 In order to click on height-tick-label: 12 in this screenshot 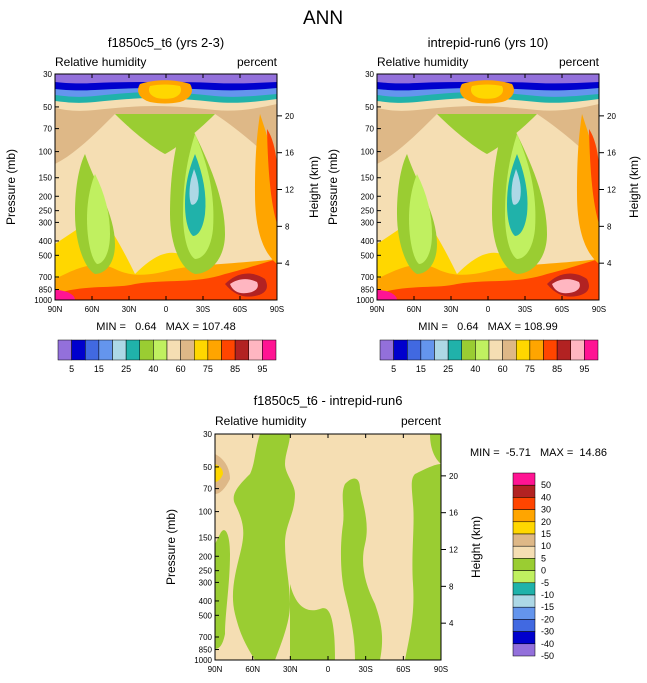, I will do `click(453, 550)`.